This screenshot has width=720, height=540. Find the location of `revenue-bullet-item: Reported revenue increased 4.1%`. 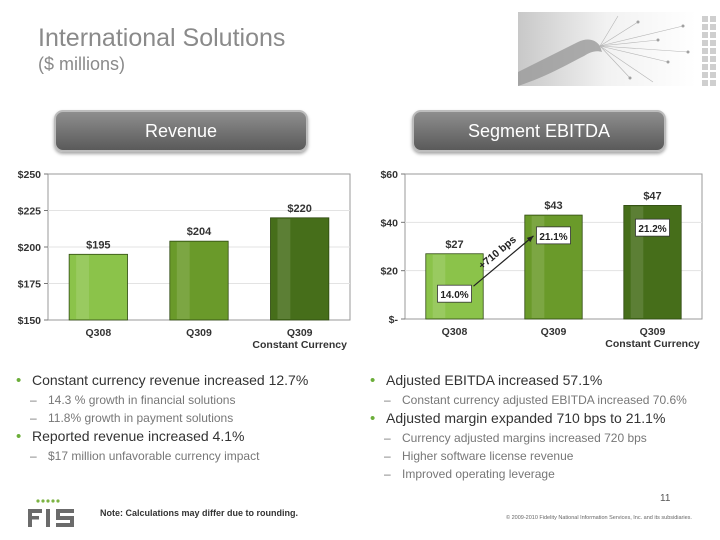

revenue-bullet-item: Reported revenue increased 4.1% is located at coordinates (186, 436).